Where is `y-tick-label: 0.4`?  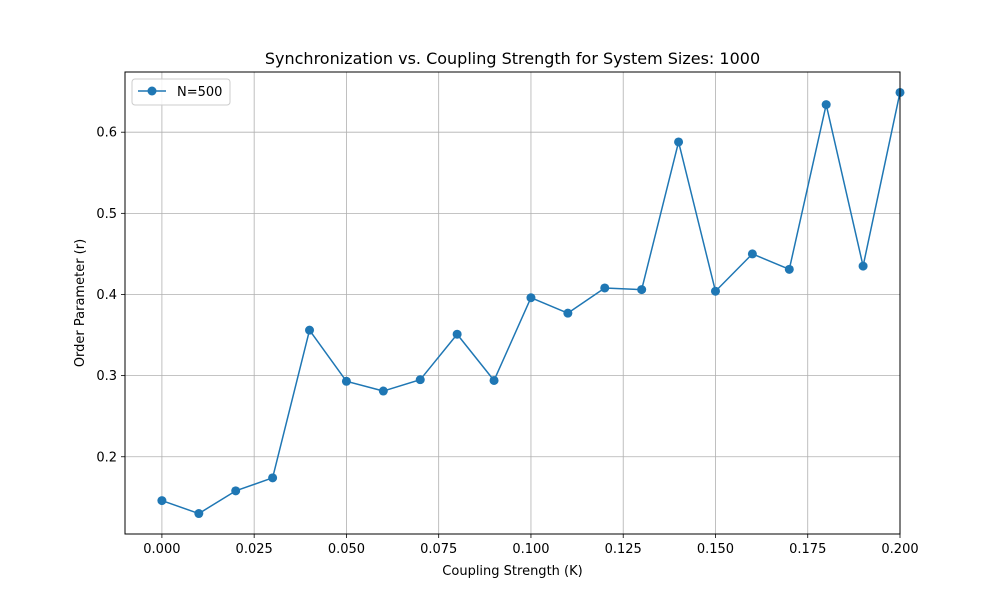 y-tick-label: 0.4 is located at coordinates (106, 295).